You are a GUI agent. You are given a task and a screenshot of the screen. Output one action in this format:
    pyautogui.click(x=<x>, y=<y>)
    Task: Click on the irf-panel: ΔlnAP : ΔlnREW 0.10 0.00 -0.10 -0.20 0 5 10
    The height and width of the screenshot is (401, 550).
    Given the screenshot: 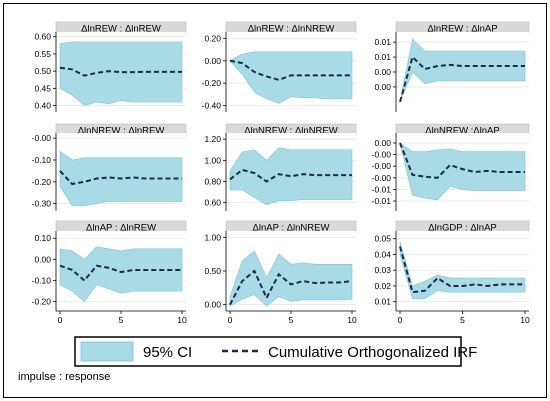 What is the action you would take?
    pyautogui.click(x=109, y=272)
    